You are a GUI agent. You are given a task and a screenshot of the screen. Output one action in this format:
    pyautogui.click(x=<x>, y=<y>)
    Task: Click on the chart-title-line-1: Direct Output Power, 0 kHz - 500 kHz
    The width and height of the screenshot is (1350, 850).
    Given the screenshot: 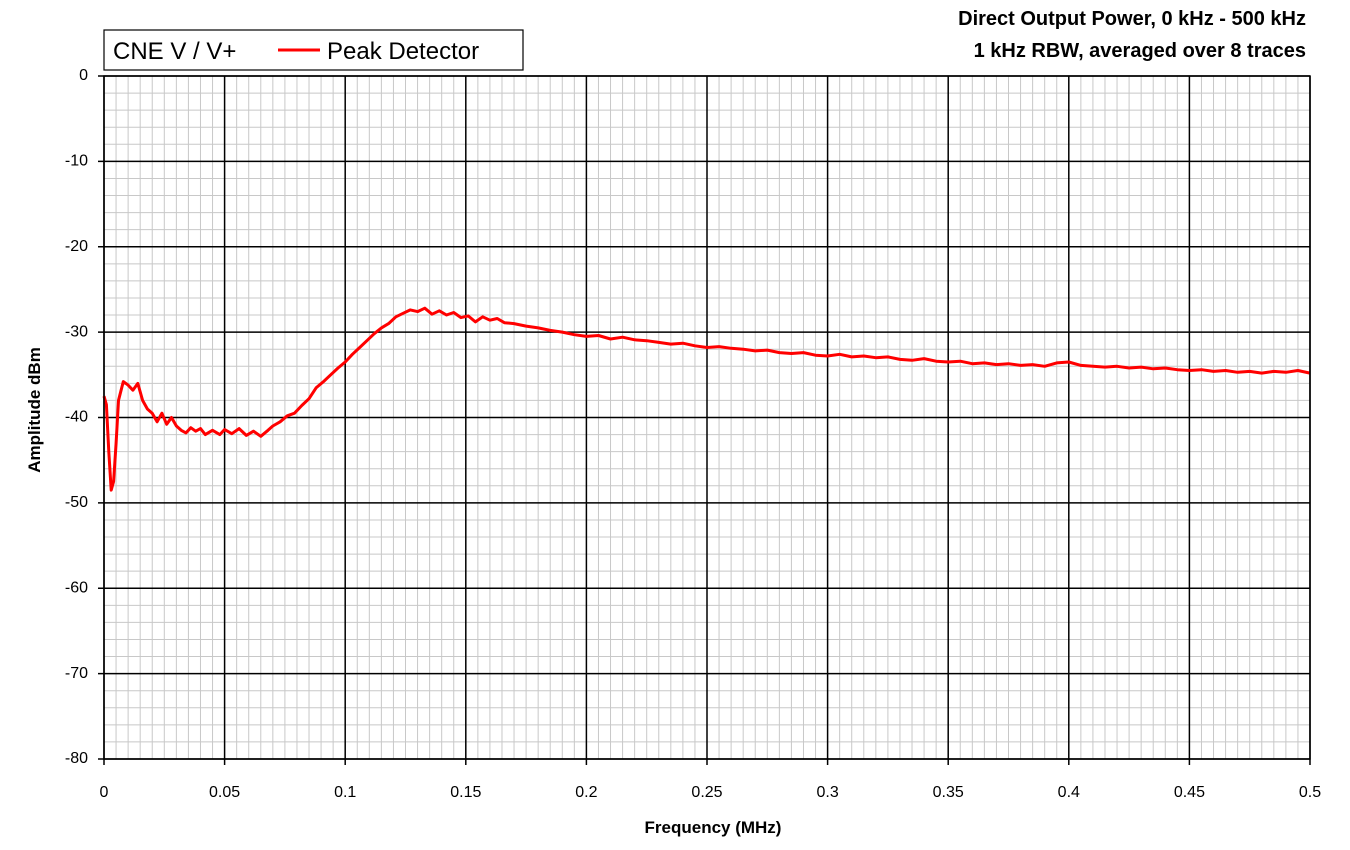 What is the action you would take?
    pyautogui.click(x=1132, y=19)
    